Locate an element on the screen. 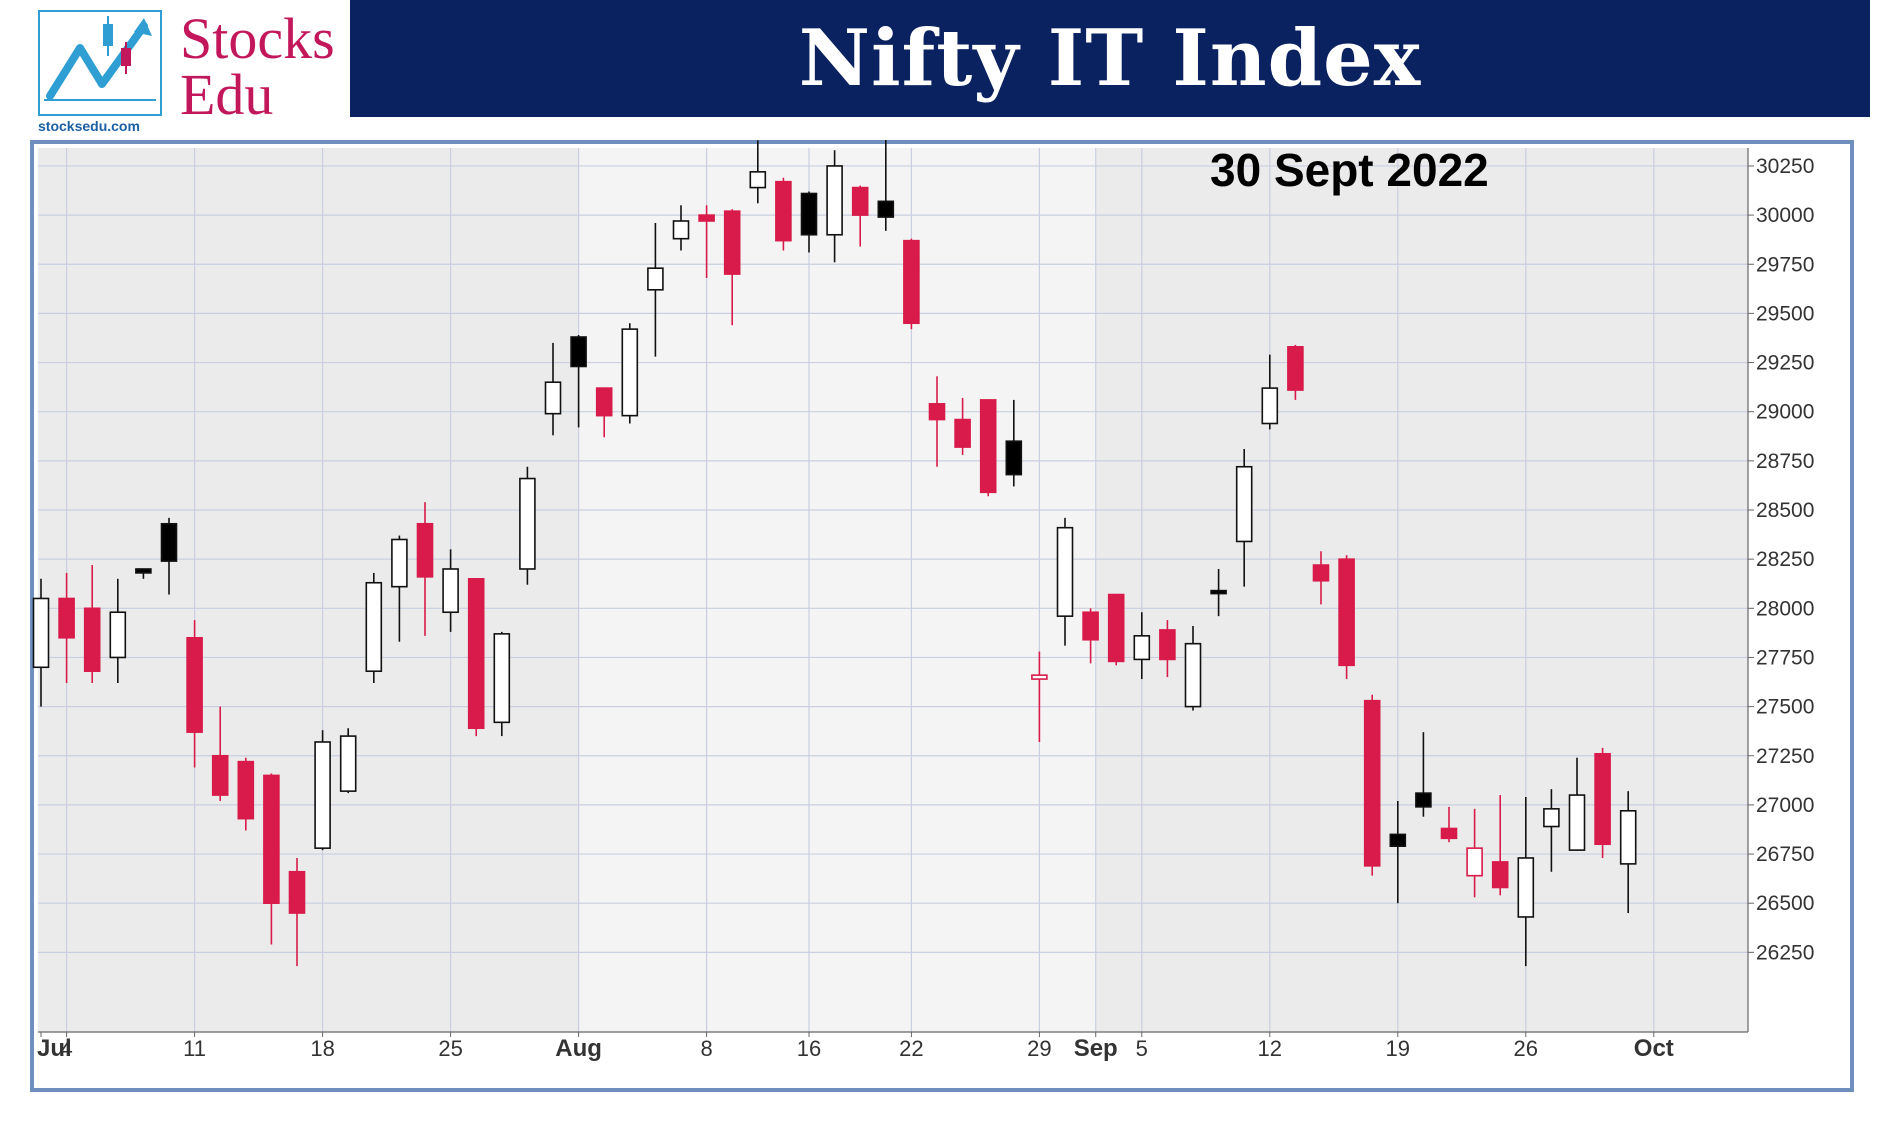 The height and width of the screenshot is (1134, 1890). chart-date-annotation: 30 Sept 2022 is located at coordinates (1349, 170).